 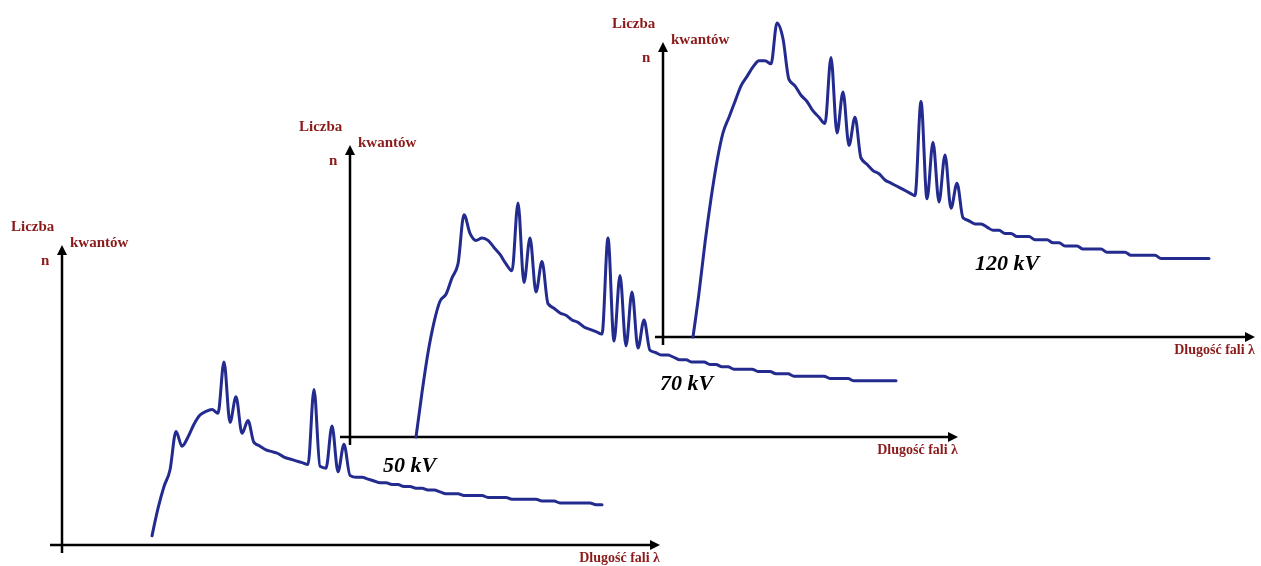 What do you see at coordinates (1008, 262) in the screenshot?
I see `series-label: 120 kV` at bounding box center [1008, 262].